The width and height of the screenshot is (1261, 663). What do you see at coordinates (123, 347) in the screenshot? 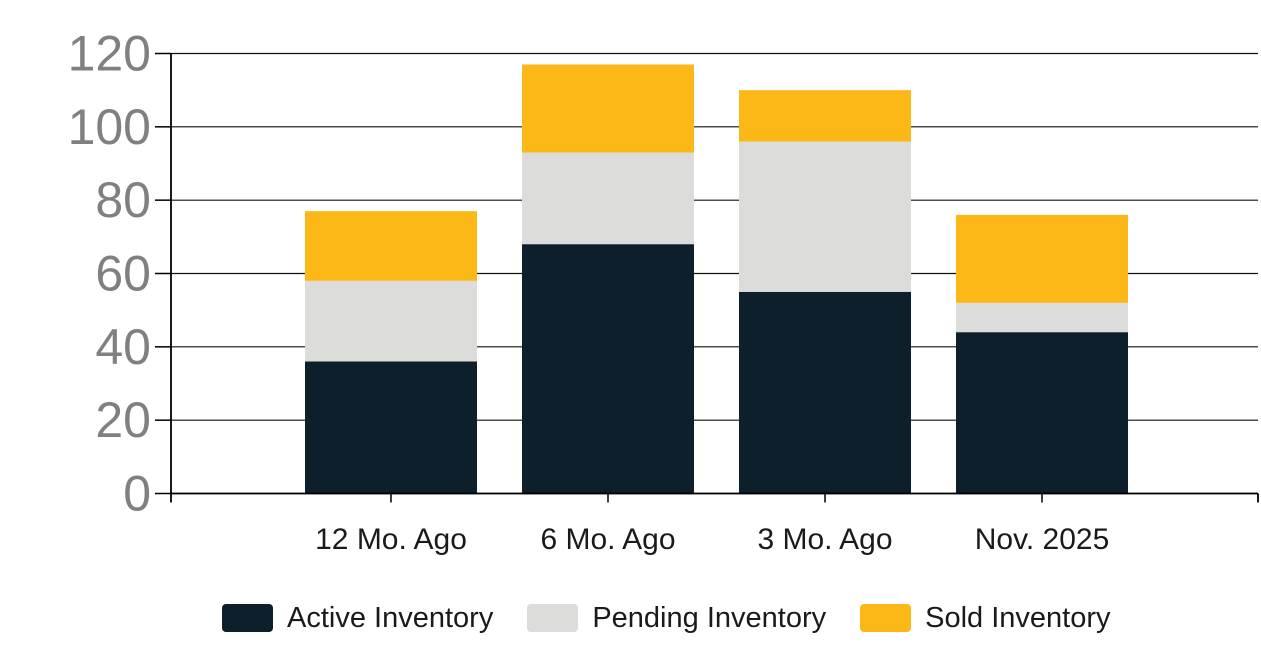
I see `y-tick-label: 40` at bounding box center [123, 347].